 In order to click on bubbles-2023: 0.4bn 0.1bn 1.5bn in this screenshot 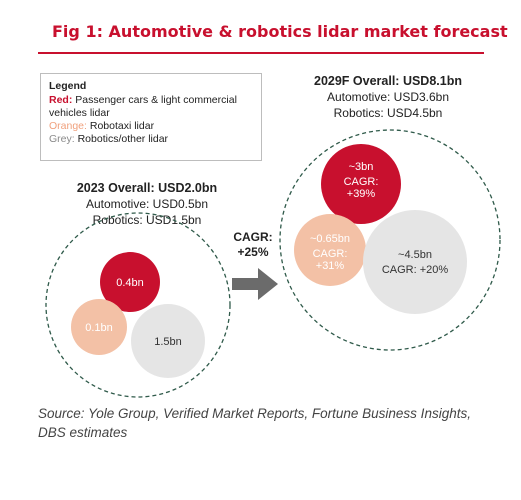, I will do `click(138, 315)`.